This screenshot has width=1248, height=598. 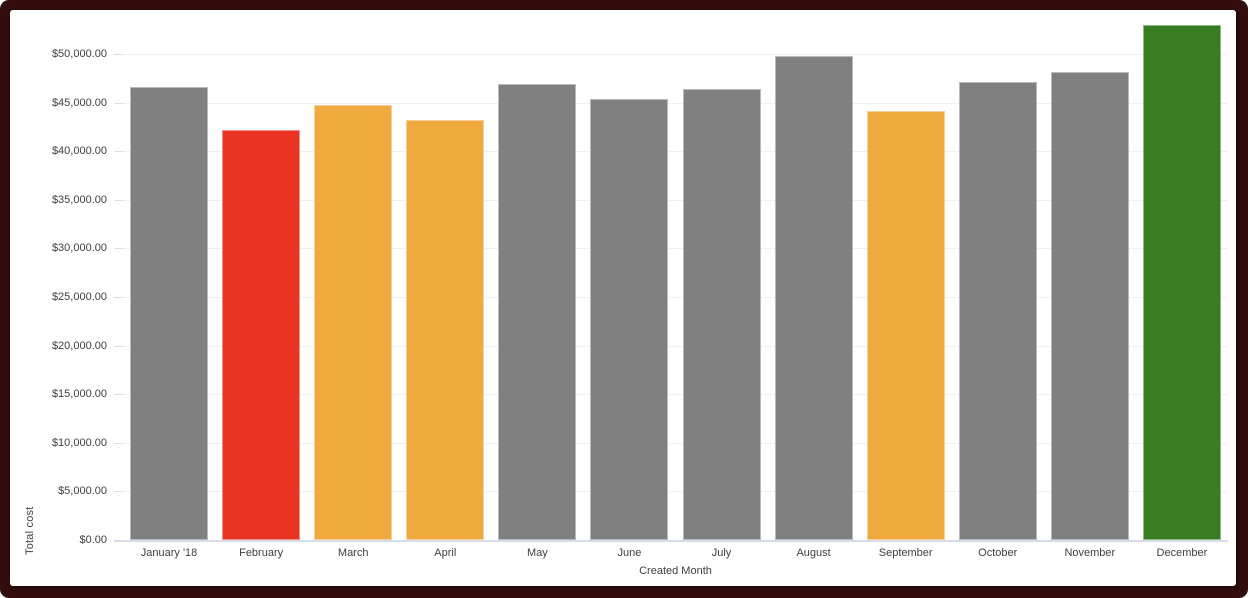 What do you see at coordinates (79, 442) in the screenshot?
I see `y-tick-label: $10,000.00` at bounding box center [79, 442].